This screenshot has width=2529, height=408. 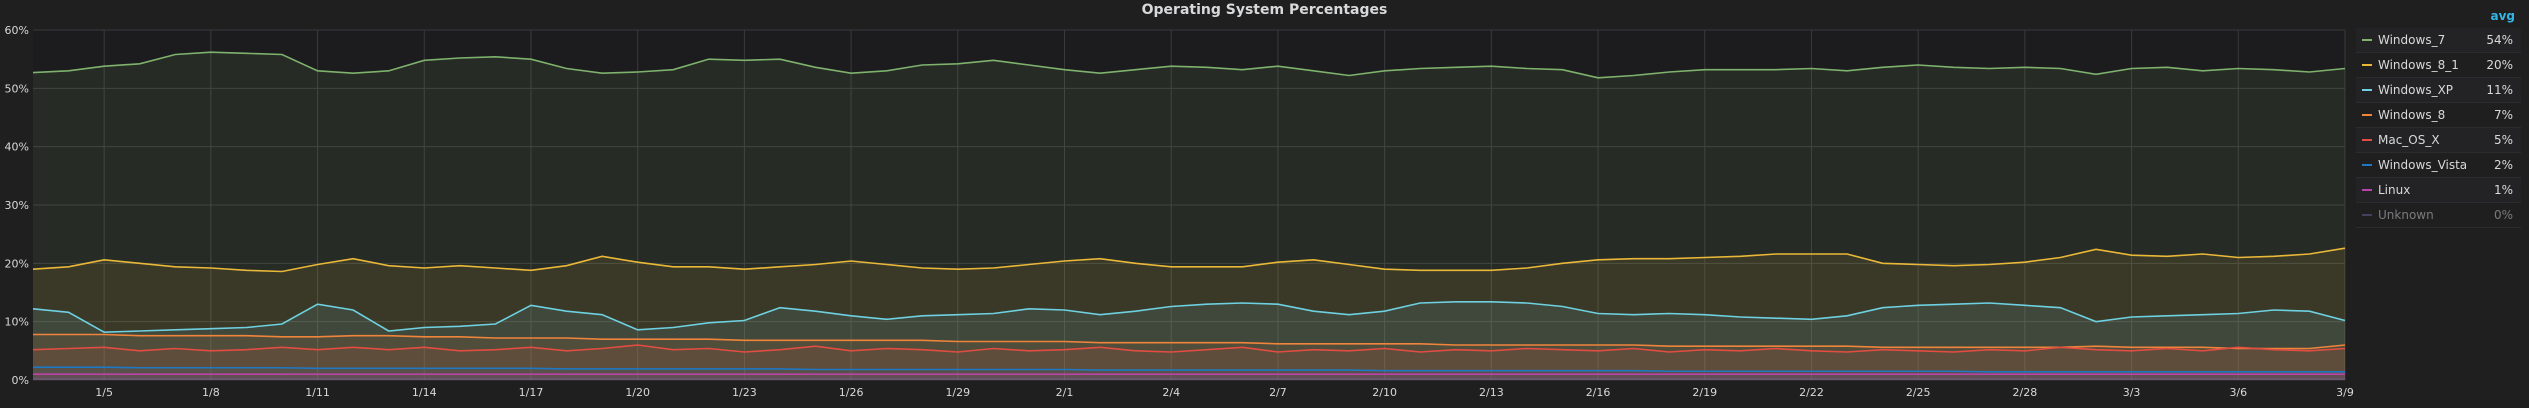 What do you see at coordinates (2499, 90) in the screenshot?
I see `legend-series-avg: 11%` at bounding box center [2499, 90].